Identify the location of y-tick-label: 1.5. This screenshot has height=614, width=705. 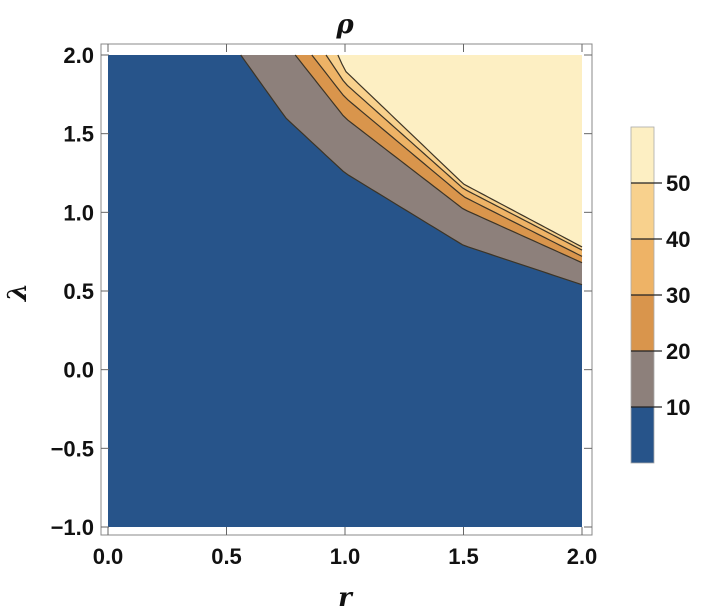
(78, 134).